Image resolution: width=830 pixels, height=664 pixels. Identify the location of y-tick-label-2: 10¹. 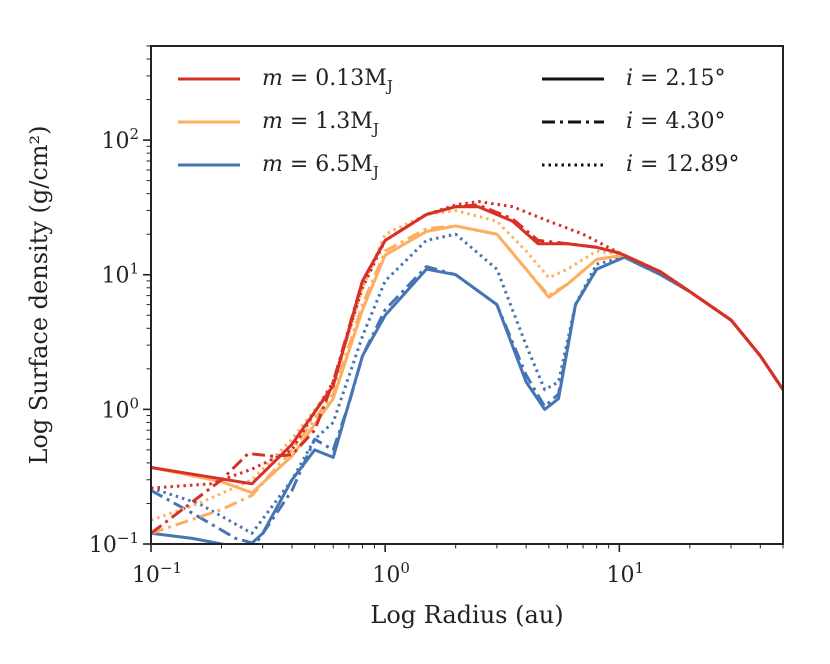
(120, 274).